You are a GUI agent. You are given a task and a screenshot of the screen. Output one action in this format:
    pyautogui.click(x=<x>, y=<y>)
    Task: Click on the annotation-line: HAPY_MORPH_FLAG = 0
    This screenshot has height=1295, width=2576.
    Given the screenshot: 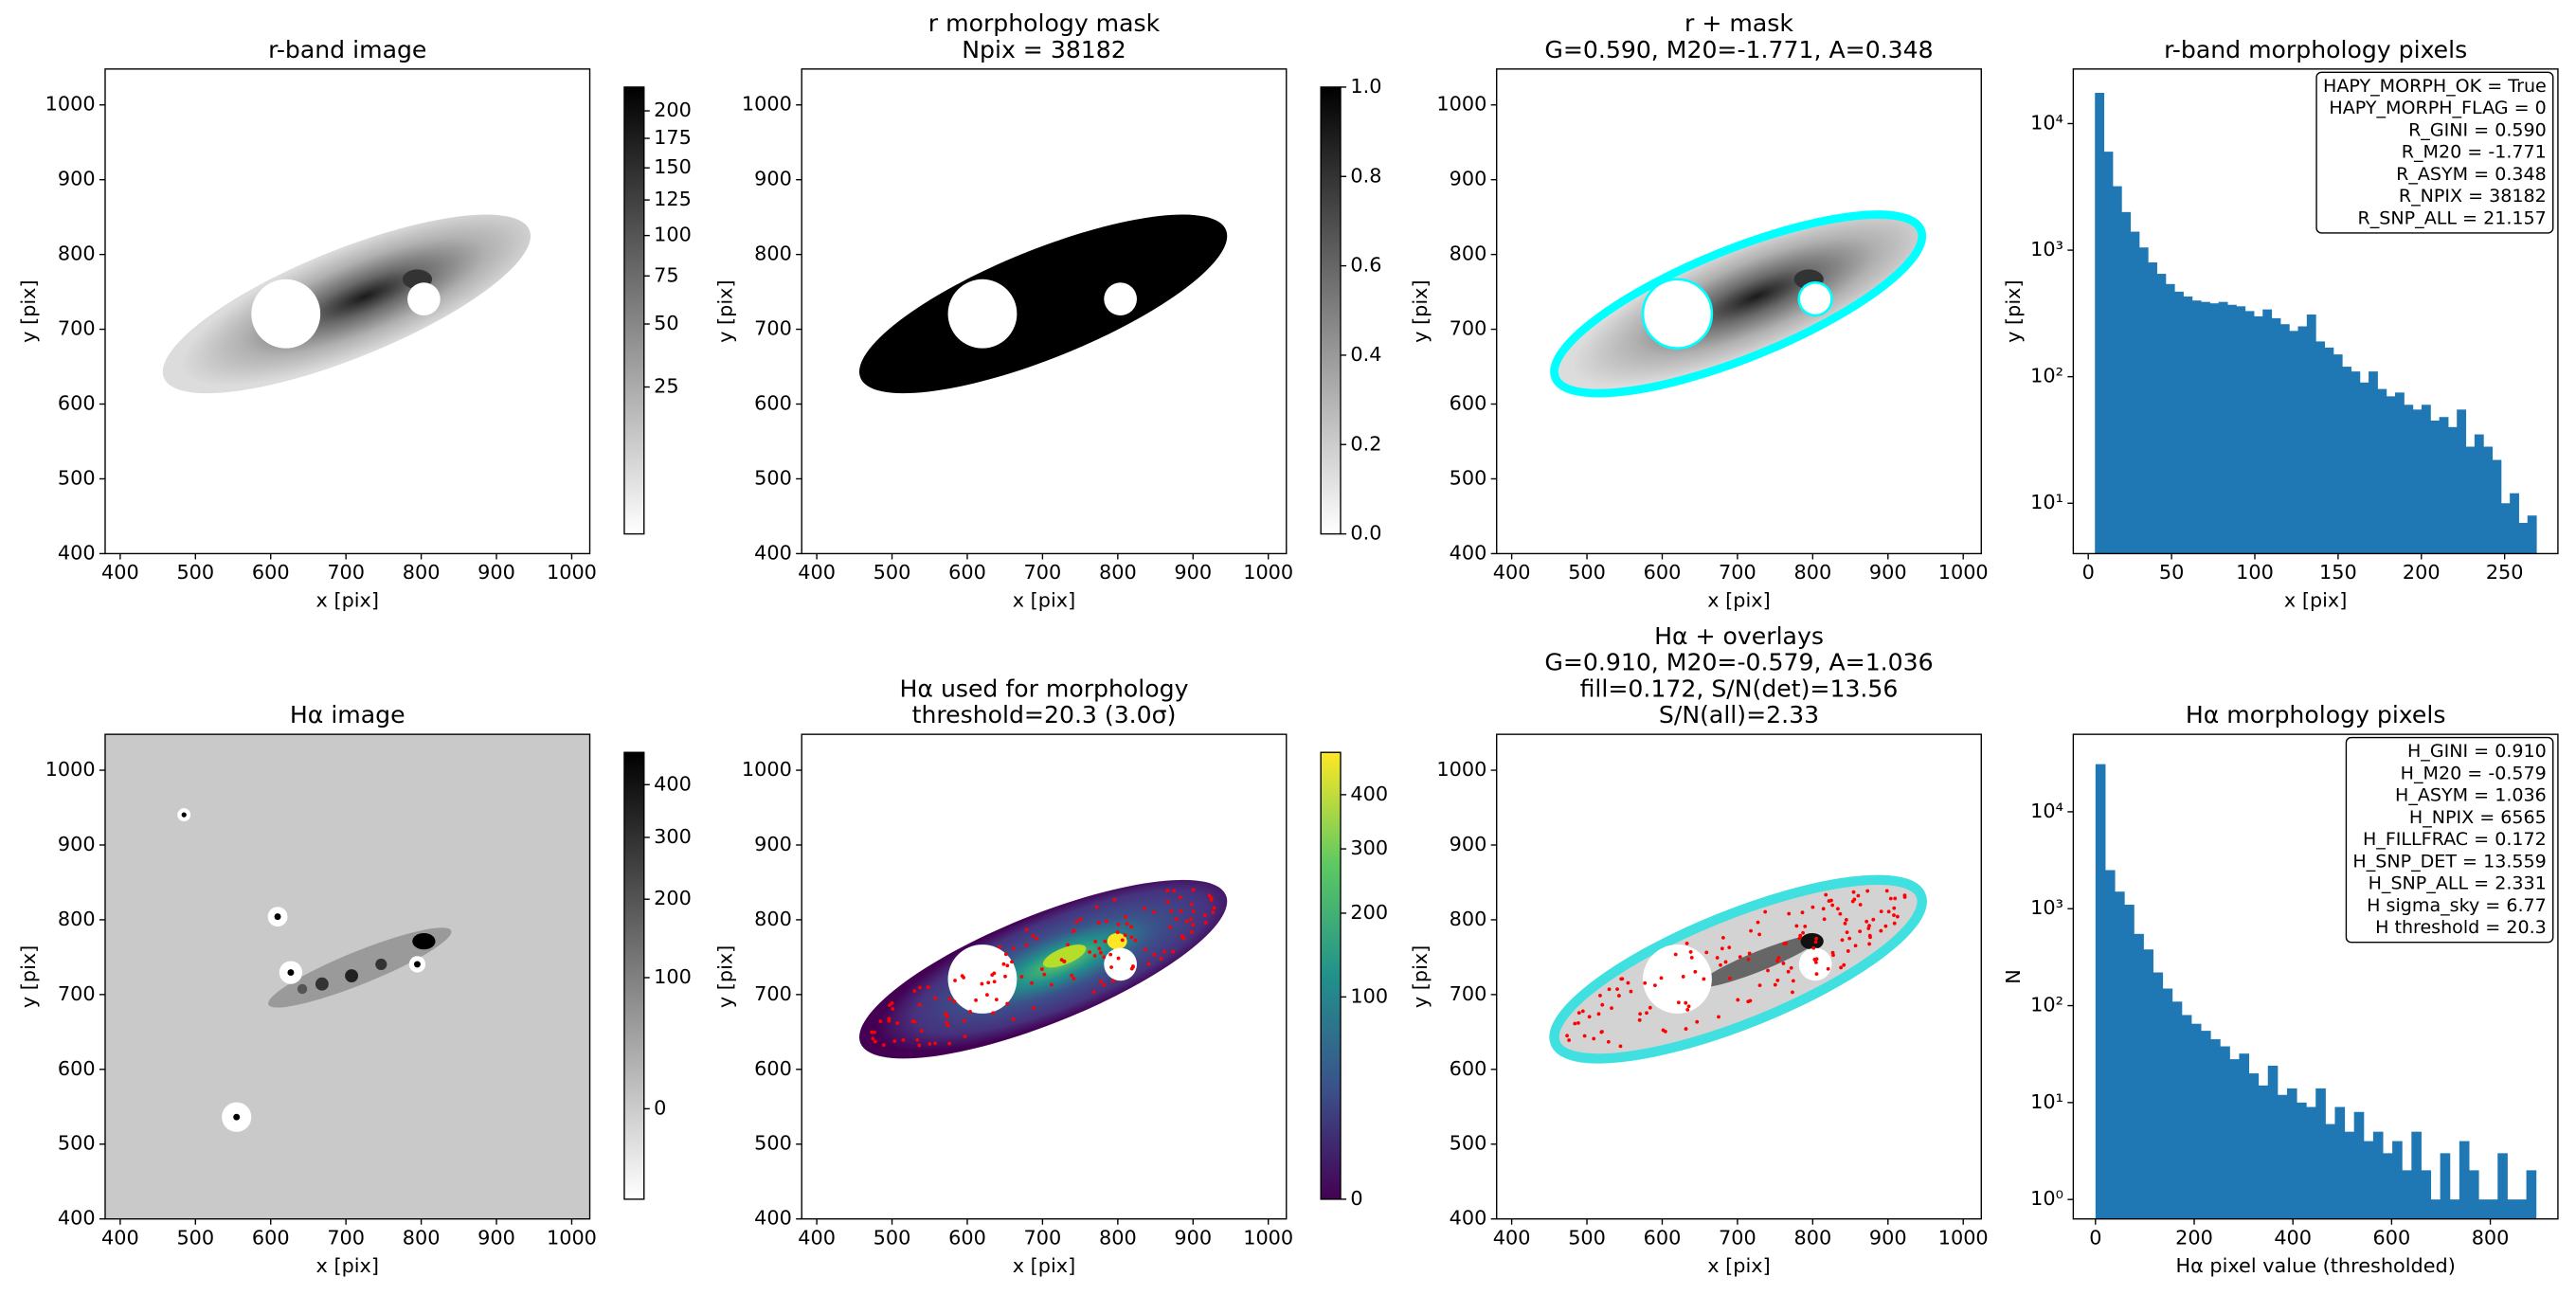 What is the action you would take?
    pyautogui.click(x=2437, y=108)
    